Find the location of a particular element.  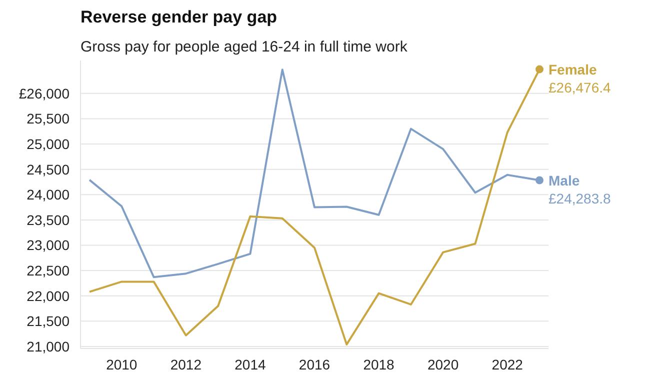

x-tick-label: 2018 is located at coordinates (379, 364).